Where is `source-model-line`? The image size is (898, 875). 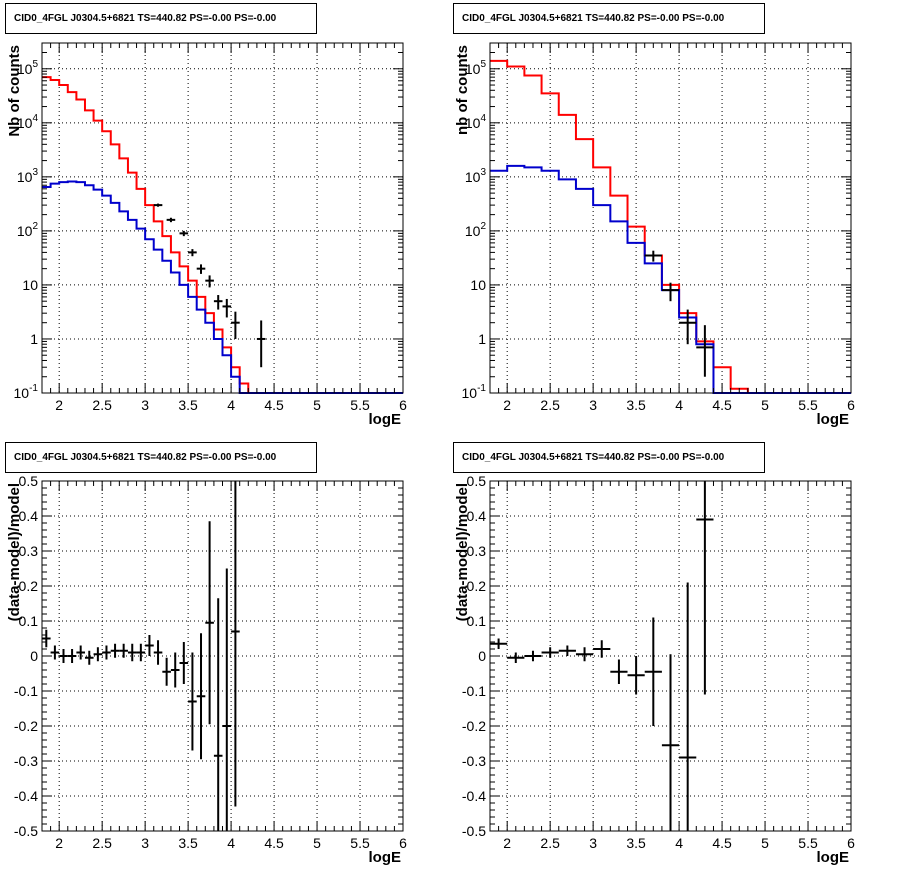 source-model-line is located at coordinates (222, 287).